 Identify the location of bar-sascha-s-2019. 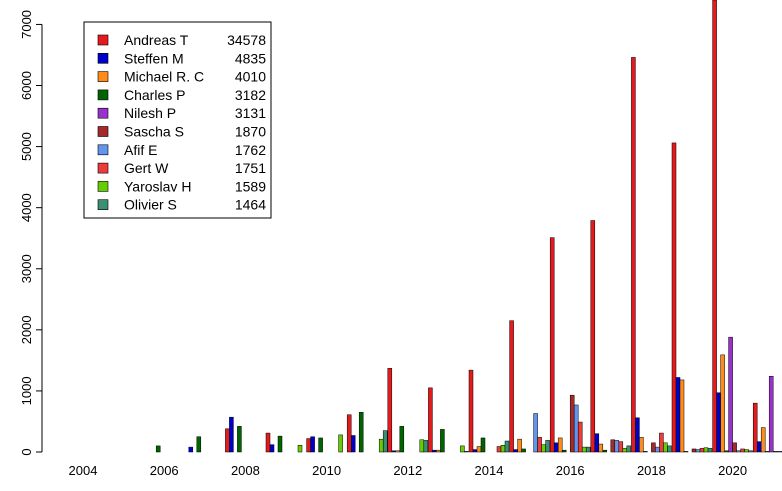
(694, 450).